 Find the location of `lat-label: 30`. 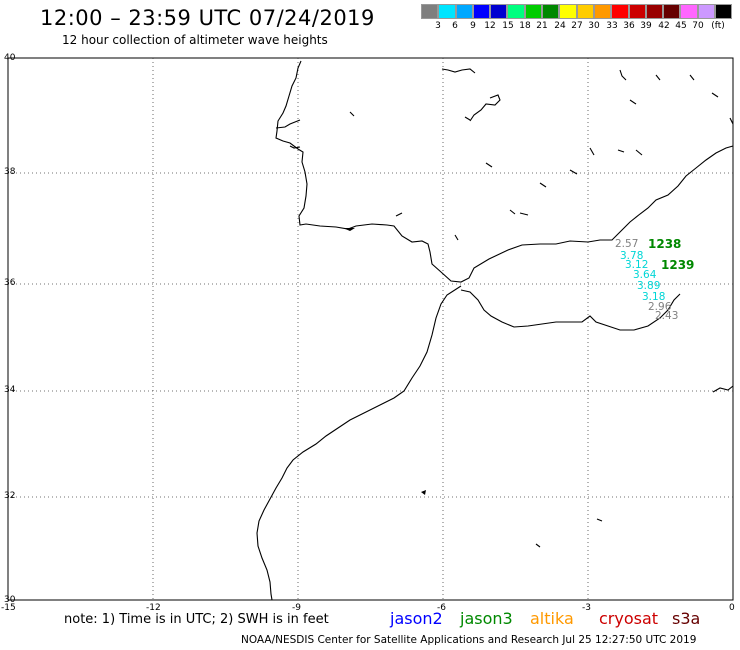

lat-label: 30 is located at coordinates (10, 600).